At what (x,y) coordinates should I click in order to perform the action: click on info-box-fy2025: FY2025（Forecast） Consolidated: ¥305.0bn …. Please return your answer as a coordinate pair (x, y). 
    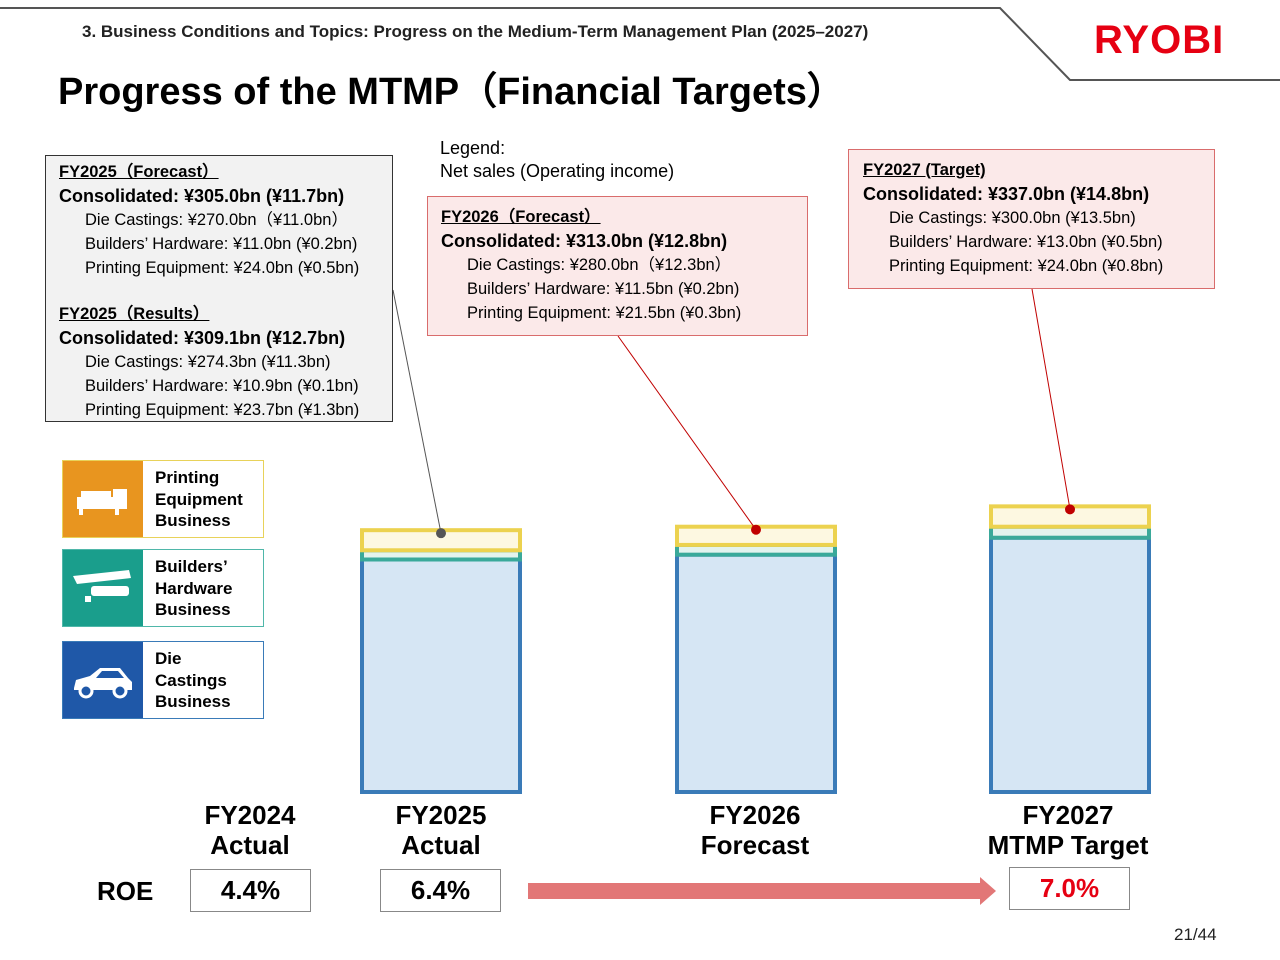
    Looking at the image, I should click on (219, 288).